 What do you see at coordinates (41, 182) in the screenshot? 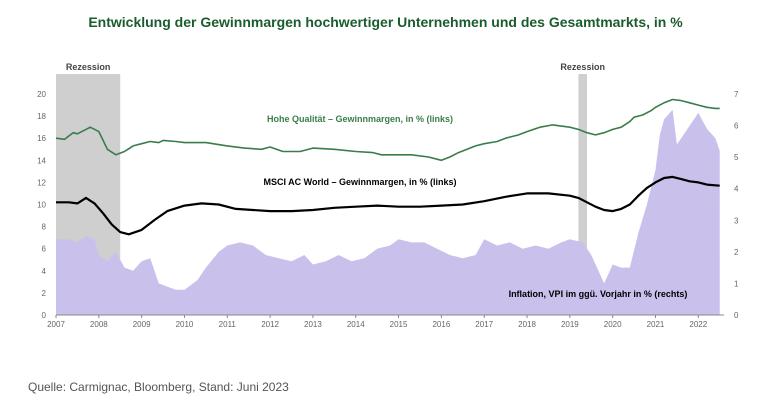
I see `y-left-tick: 12` at bounding box center [41, 182].